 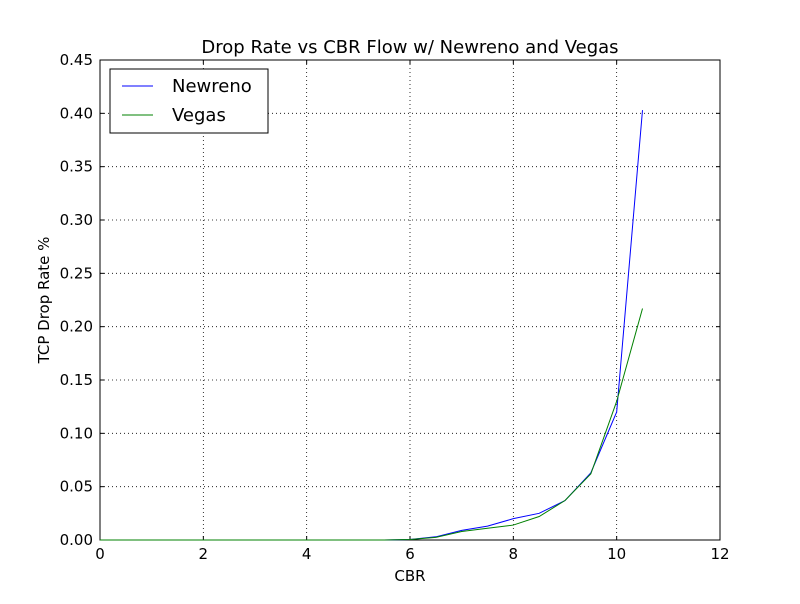 I want to click on x-axis-label: CBR, so click(x=409, y=576).